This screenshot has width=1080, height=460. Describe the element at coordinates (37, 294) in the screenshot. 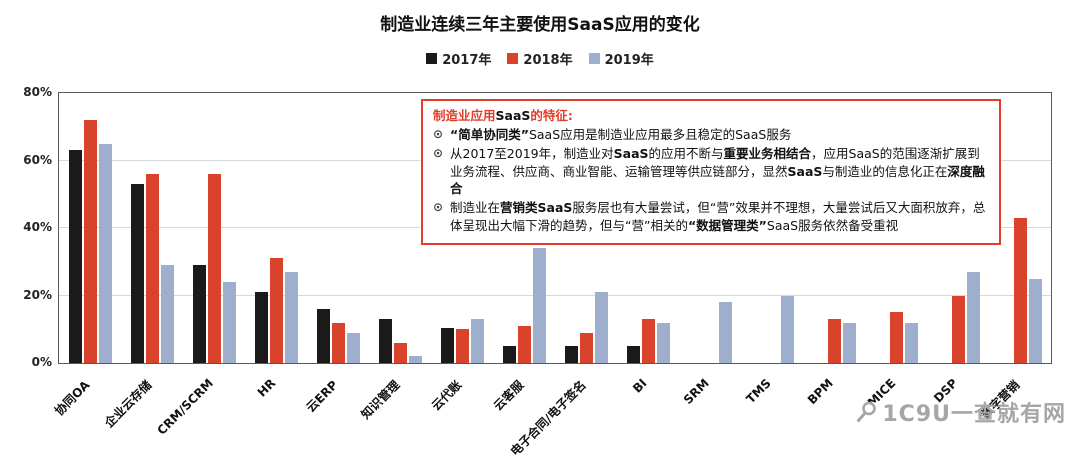

I see `y-tick-label: 20%` at that location.